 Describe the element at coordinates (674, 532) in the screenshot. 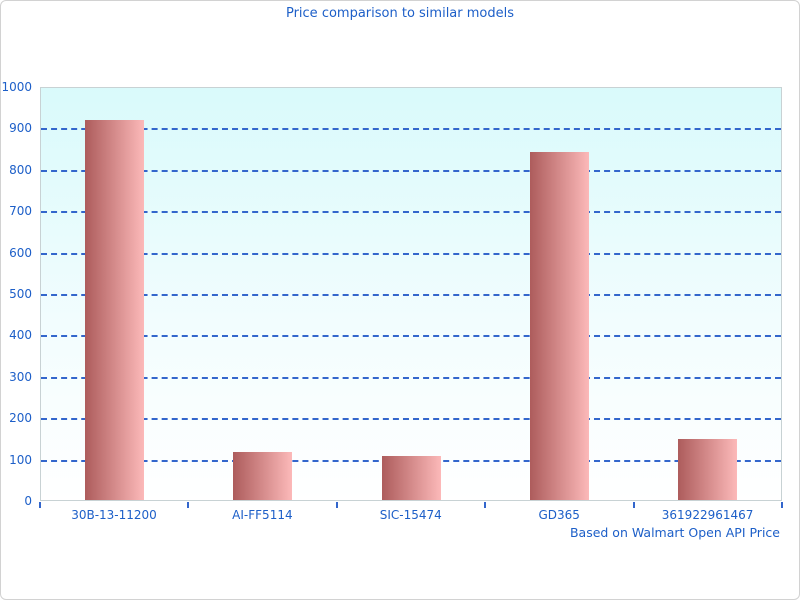

I see `chart-footnote: Based on Walmart Open API Price` at that location.